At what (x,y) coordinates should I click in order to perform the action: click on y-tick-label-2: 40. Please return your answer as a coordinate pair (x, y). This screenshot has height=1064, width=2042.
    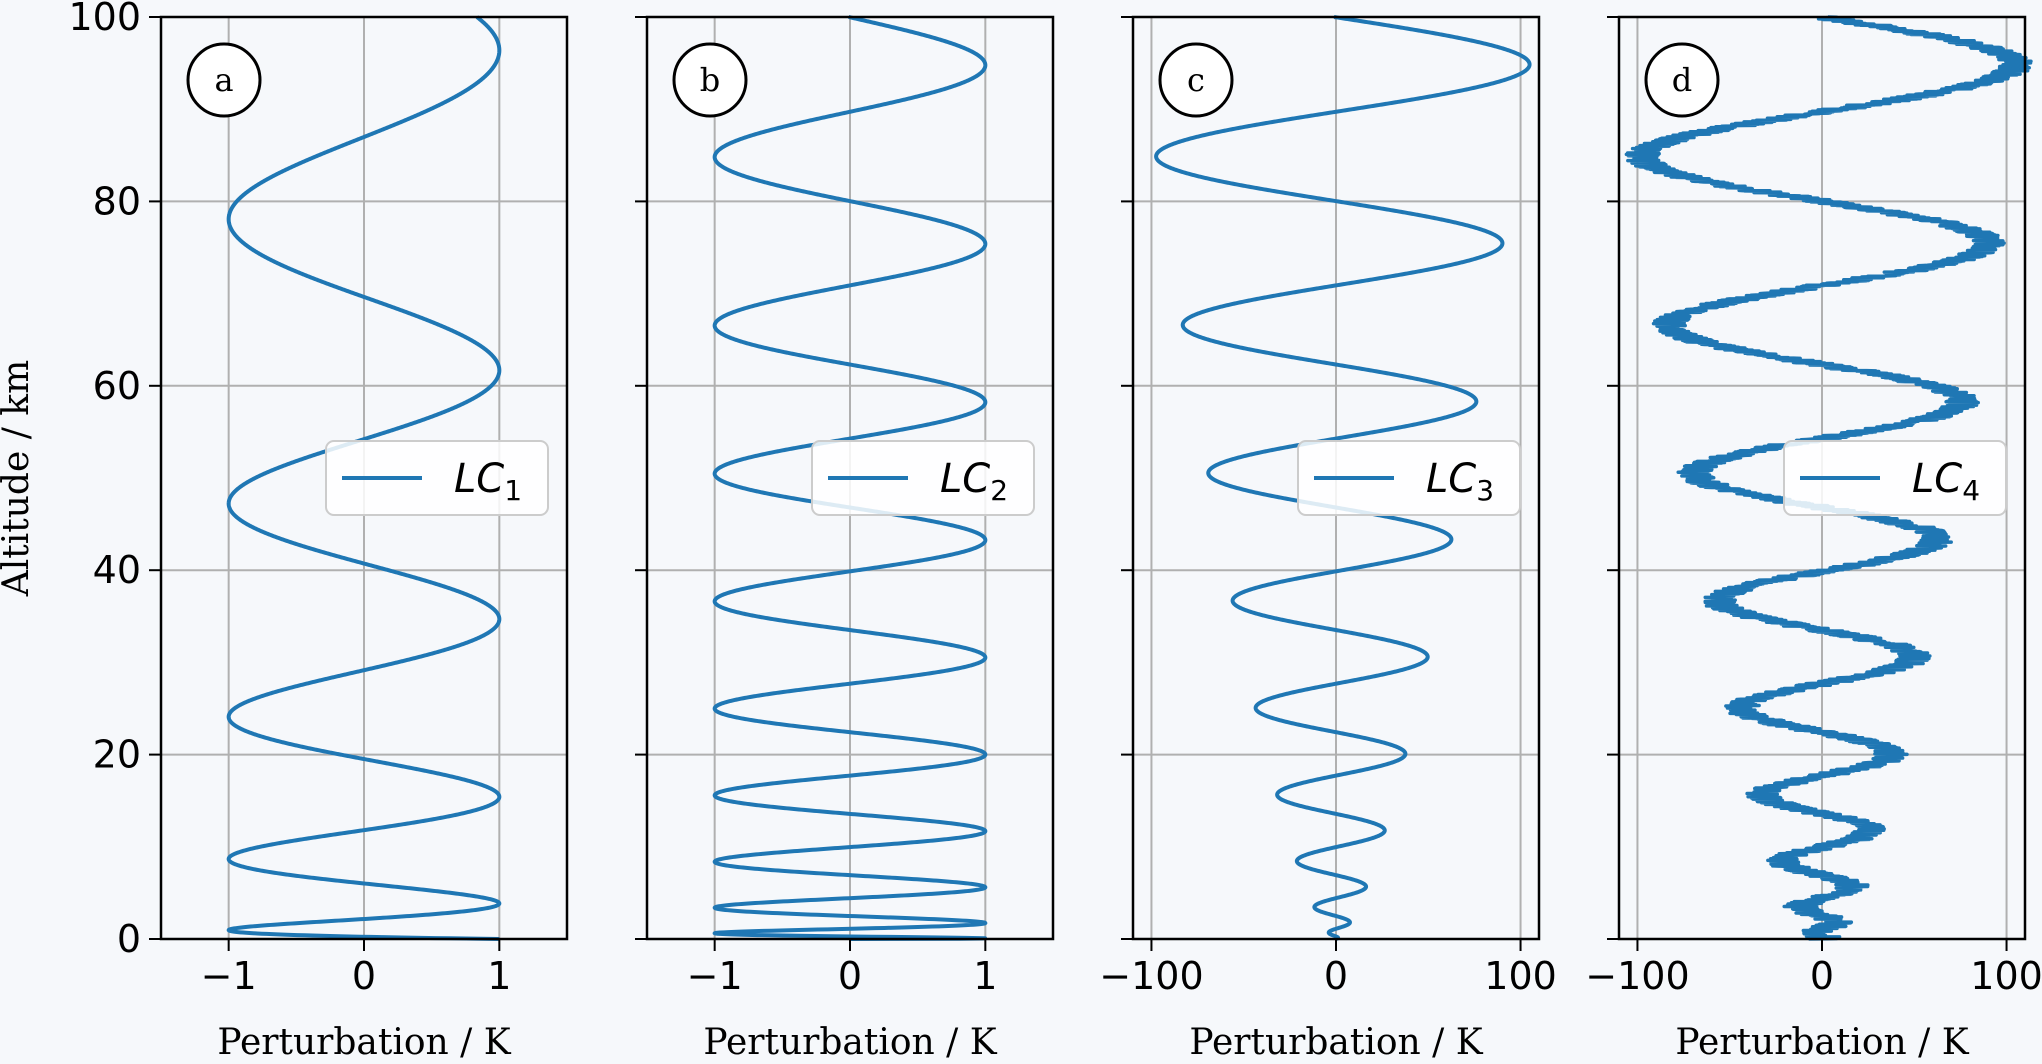
    Looking at the image, I should click on (117, 570).